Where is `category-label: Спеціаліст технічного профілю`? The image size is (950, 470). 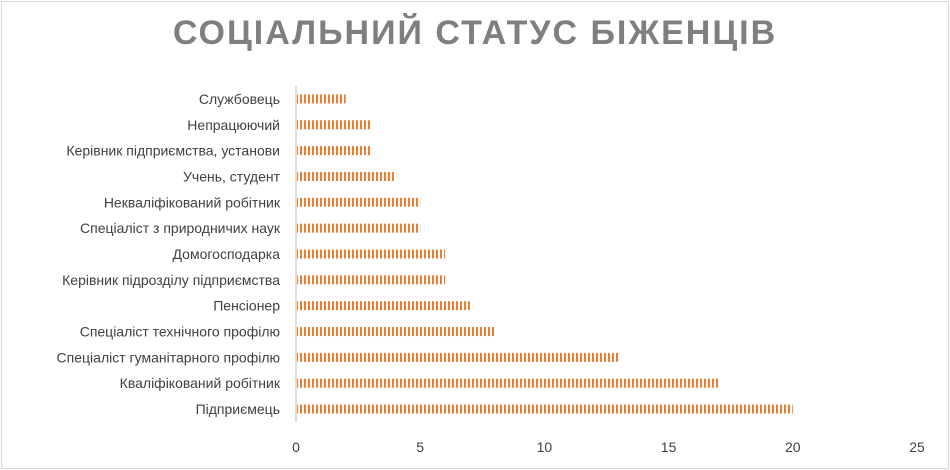 category-label: Спеціаліст технічного профілю is located at coordinates (180, 332).